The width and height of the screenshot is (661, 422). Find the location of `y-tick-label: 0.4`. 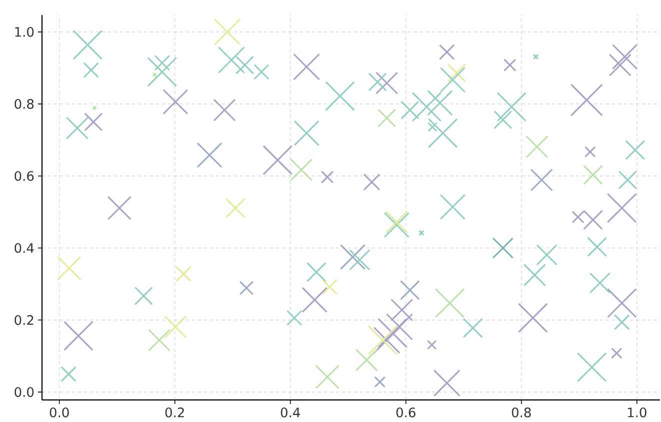

y-tick-label: 0.4 is located at coordinates (24, 248).